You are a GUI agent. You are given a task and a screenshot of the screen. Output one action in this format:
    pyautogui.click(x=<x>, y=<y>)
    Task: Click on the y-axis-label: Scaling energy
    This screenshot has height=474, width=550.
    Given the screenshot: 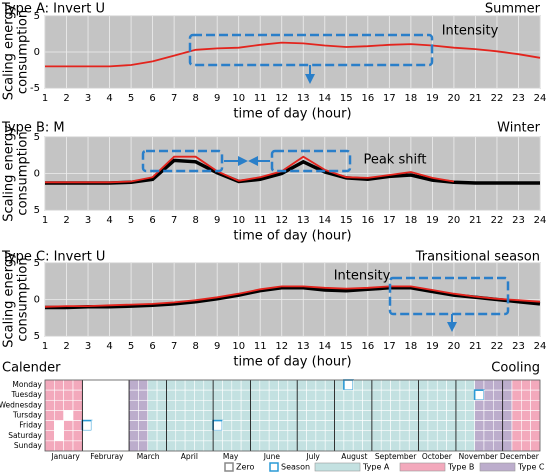 What is the action you would take?
    pyautogui.click(x=9, y=173)
    